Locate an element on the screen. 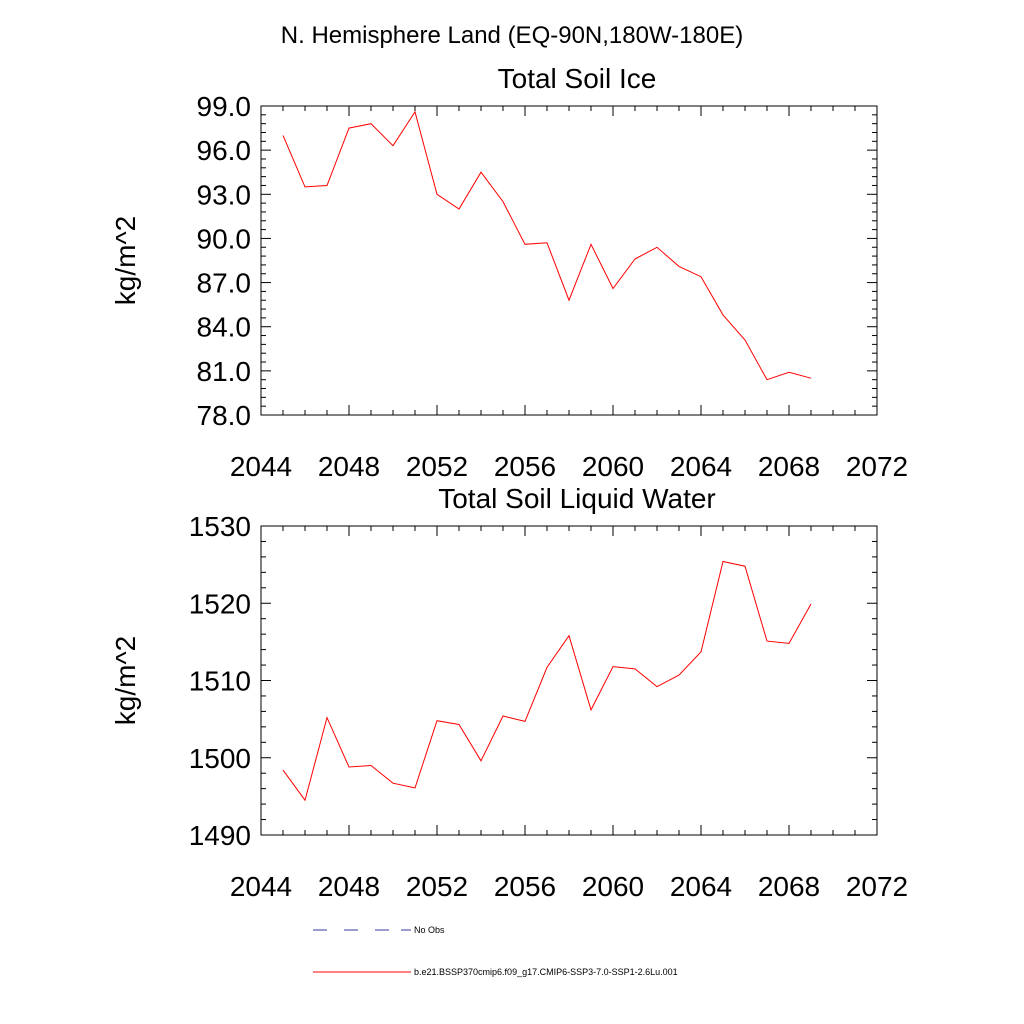 Image resolution: width=1024 pixels, height=1024 pixels. y-tick-label: 87.0 is located at coordinates (224, 283).